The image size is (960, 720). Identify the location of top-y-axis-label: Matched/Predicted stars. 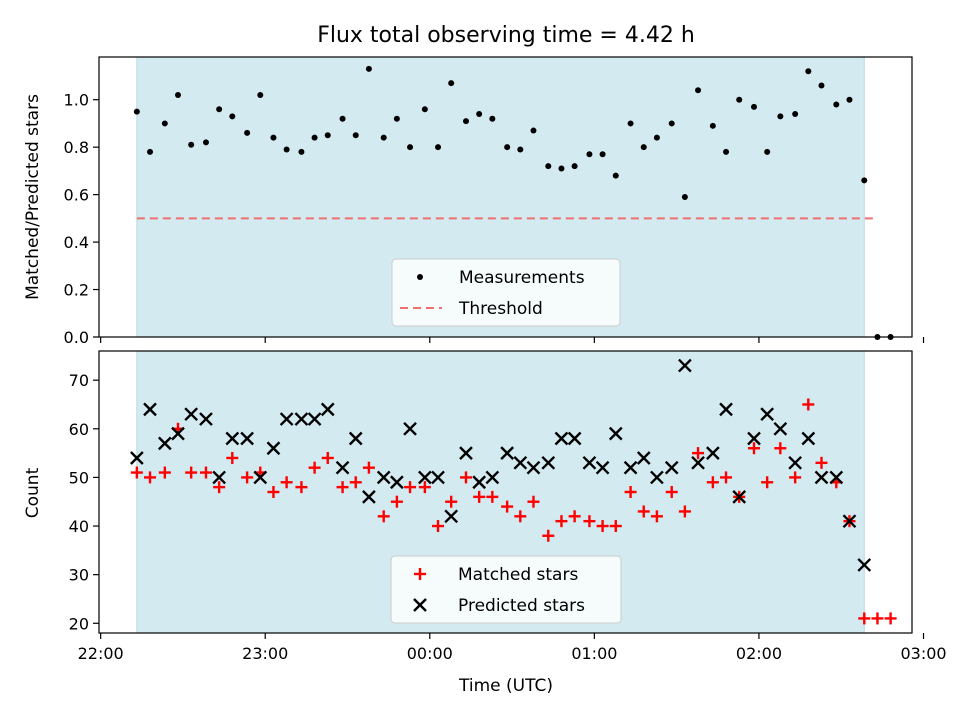
(33, 197).